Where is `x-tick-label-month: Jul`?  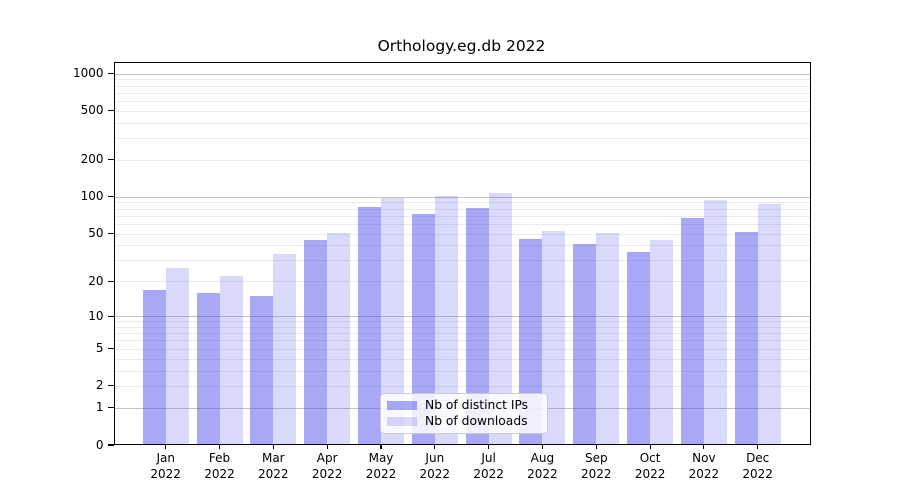 x-tick-label-month: Jul is located at coordinates (488, 458).